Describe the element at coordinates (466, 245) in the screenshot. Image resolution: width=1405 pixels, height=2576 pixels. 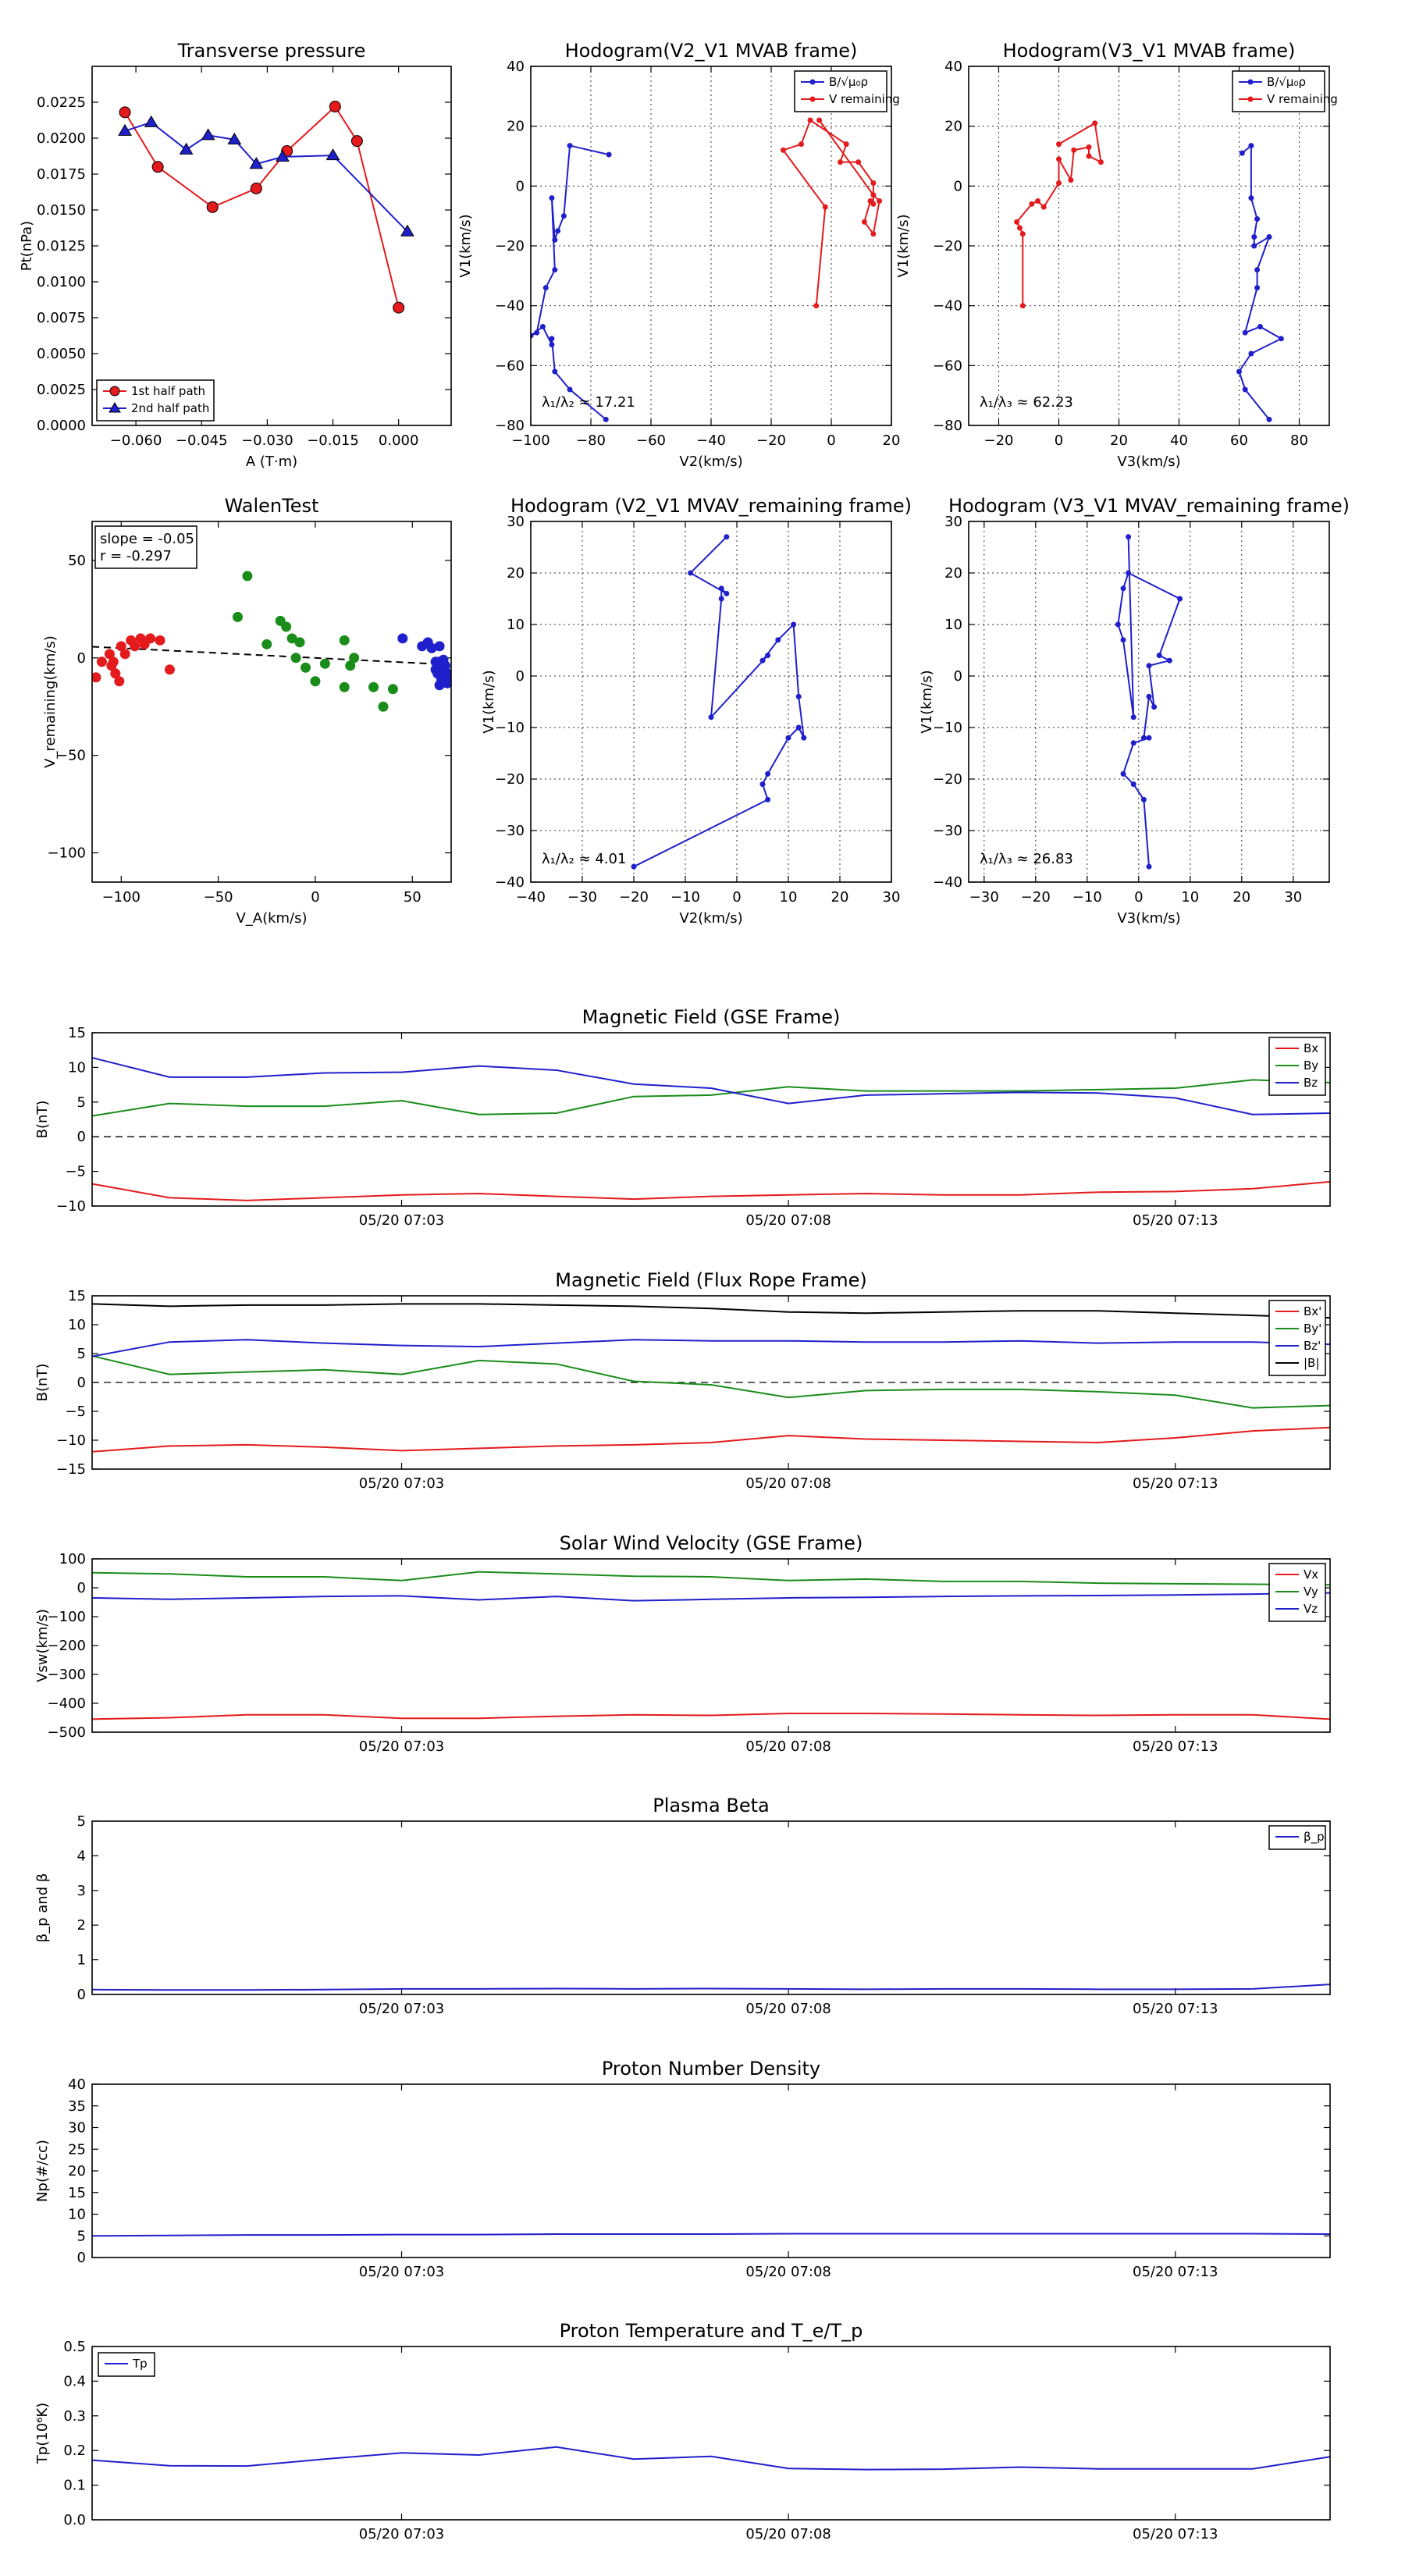
I see `y-axis-label: V1(km/s)` at that location.